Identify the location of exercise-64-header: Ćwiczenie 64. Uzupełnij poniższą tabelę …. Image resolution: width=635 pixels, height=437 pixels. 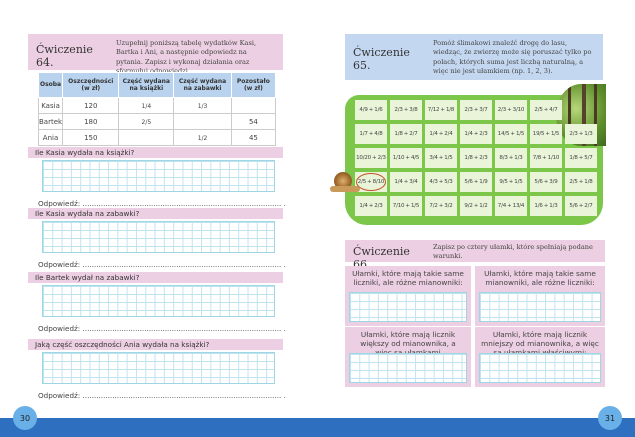
(155, 54).